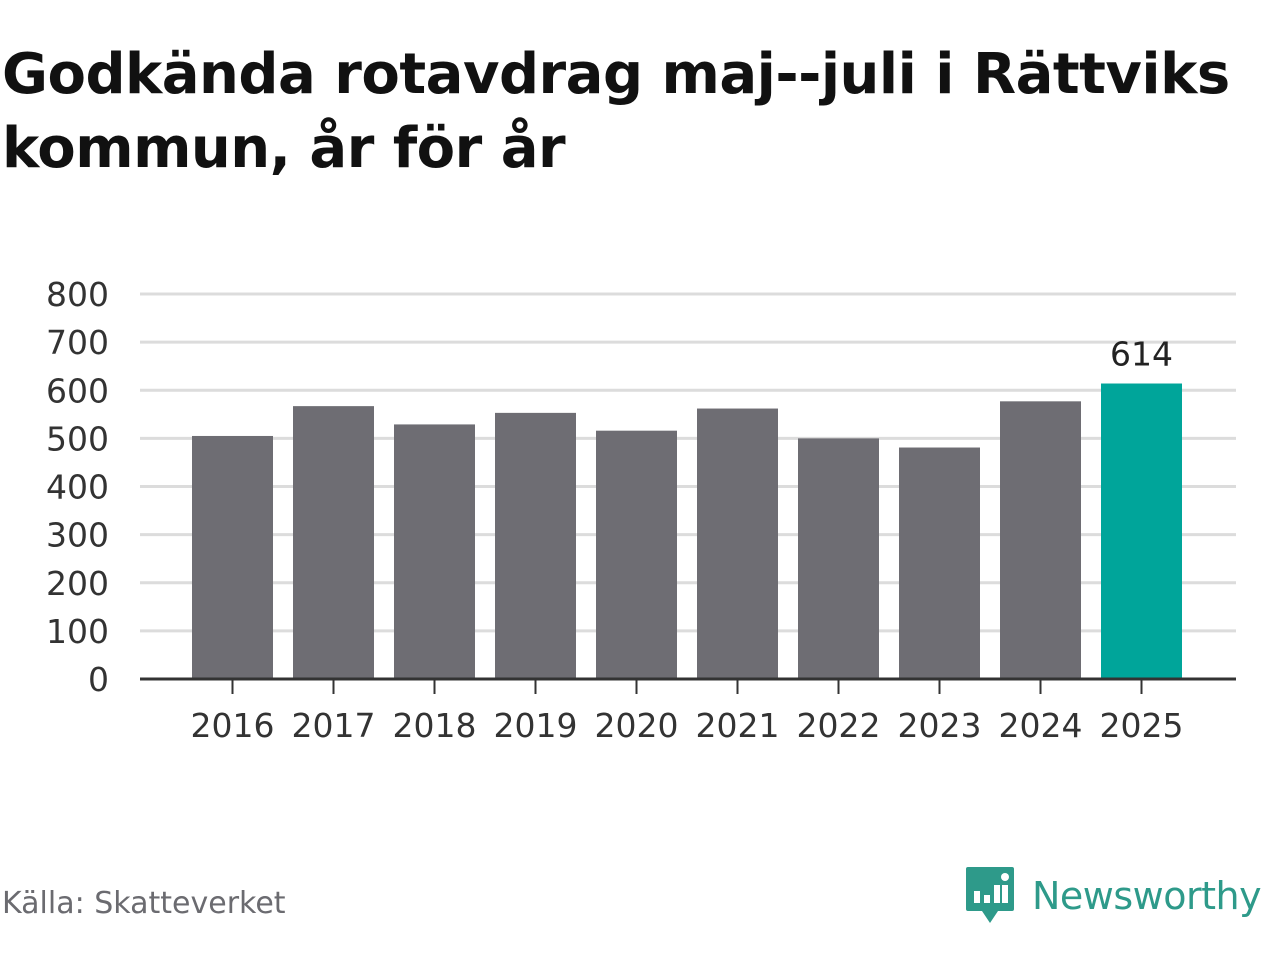 This screenshot has width=1280, height=960. I want to click on x-tick-label: 2021, so click(738, 725).